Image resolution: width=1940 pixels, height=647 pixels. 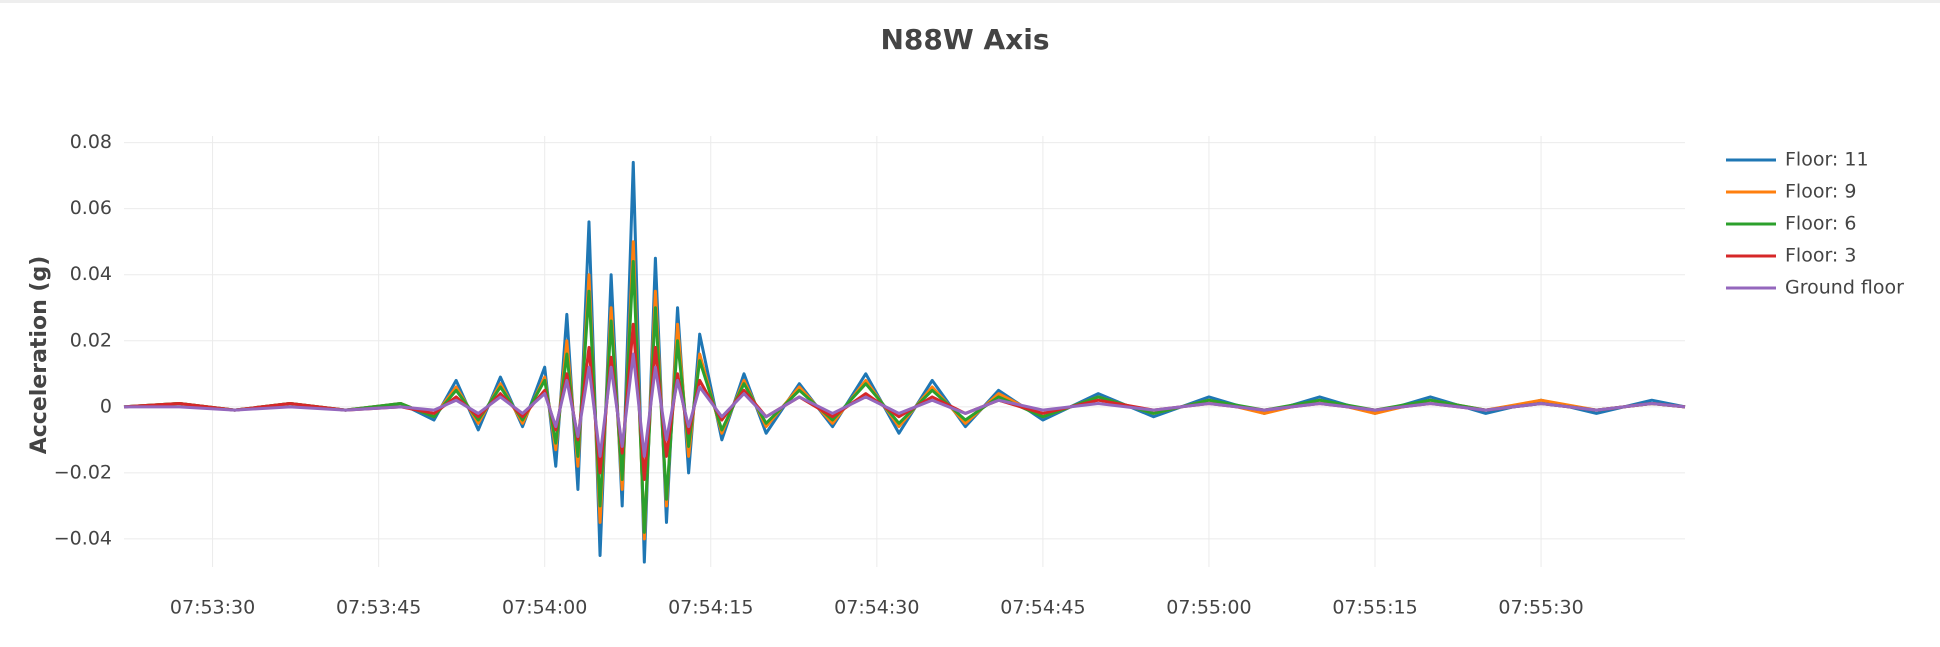 I want to click on chart-title: N88W Axis, so click(x=964, y=39).